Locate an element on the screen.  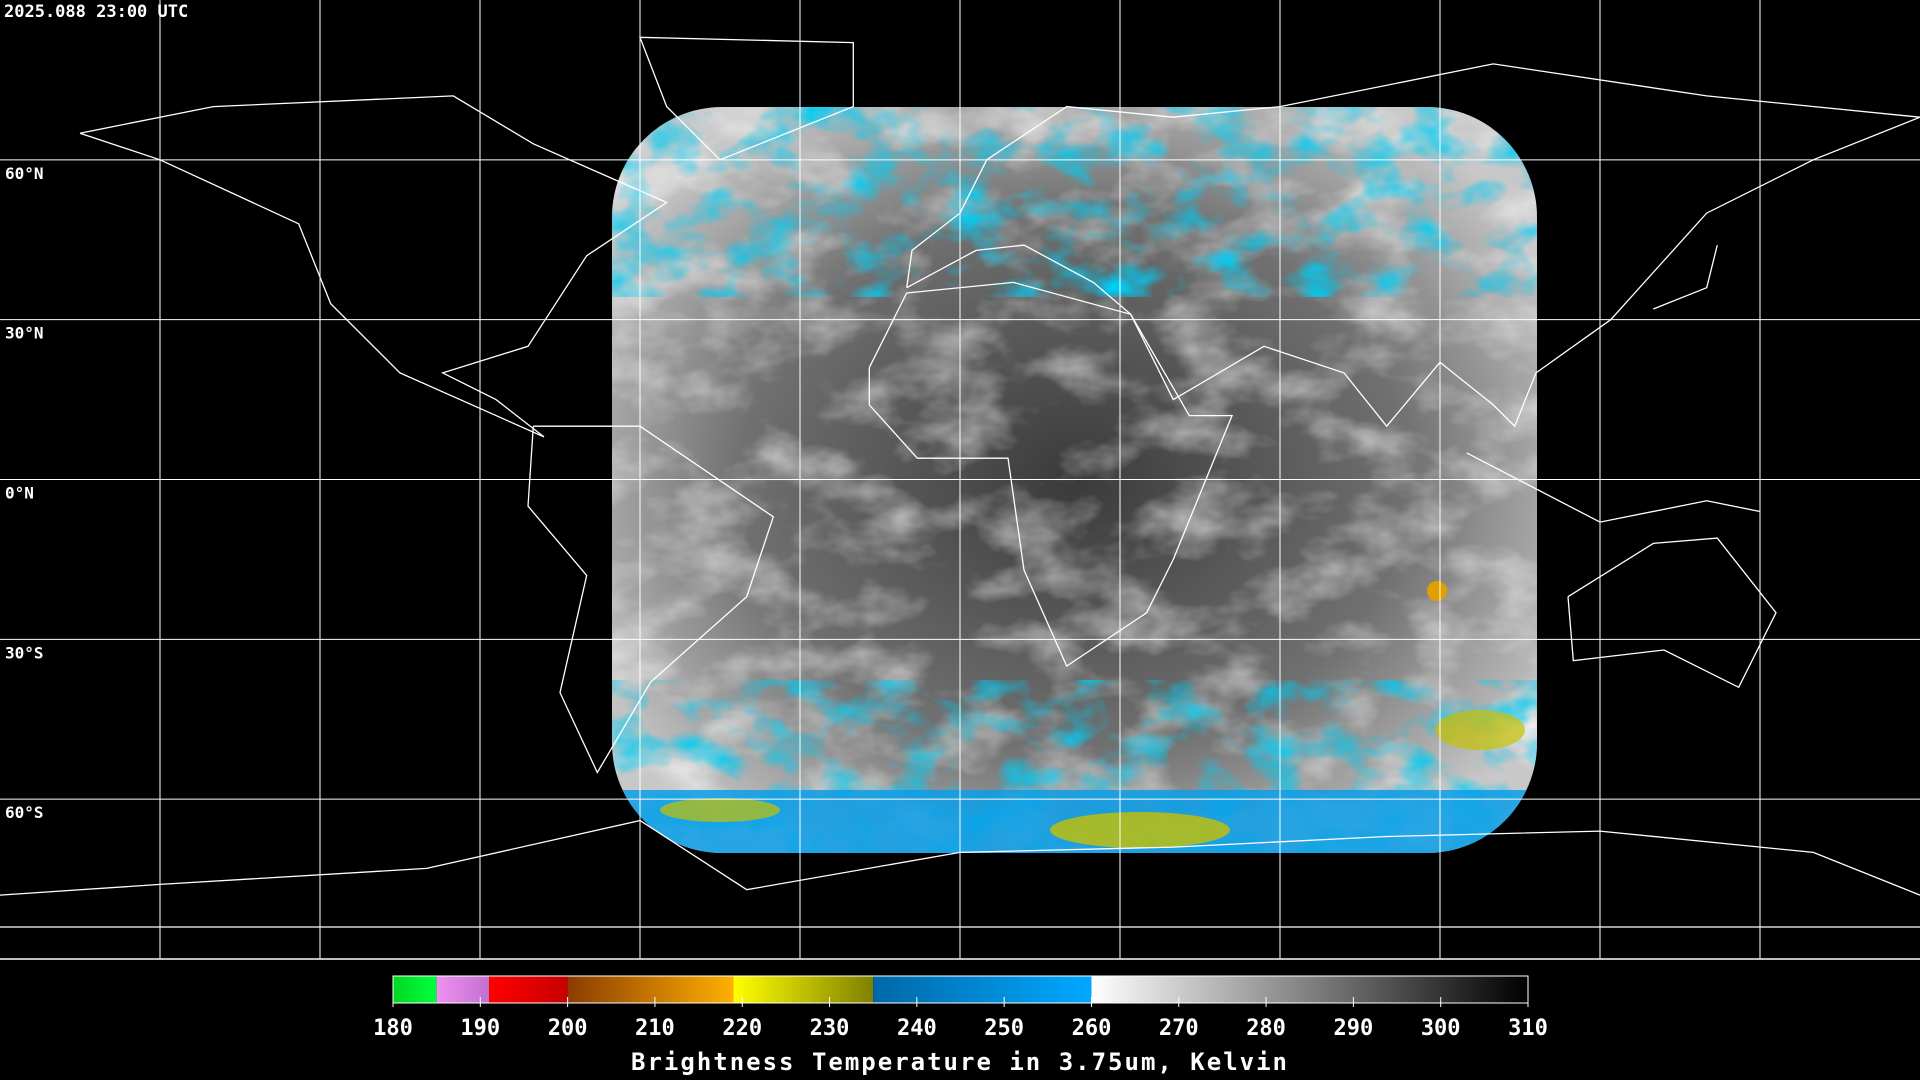
colorbar-tick-label: 210 is located at coordinates (655, 1028).